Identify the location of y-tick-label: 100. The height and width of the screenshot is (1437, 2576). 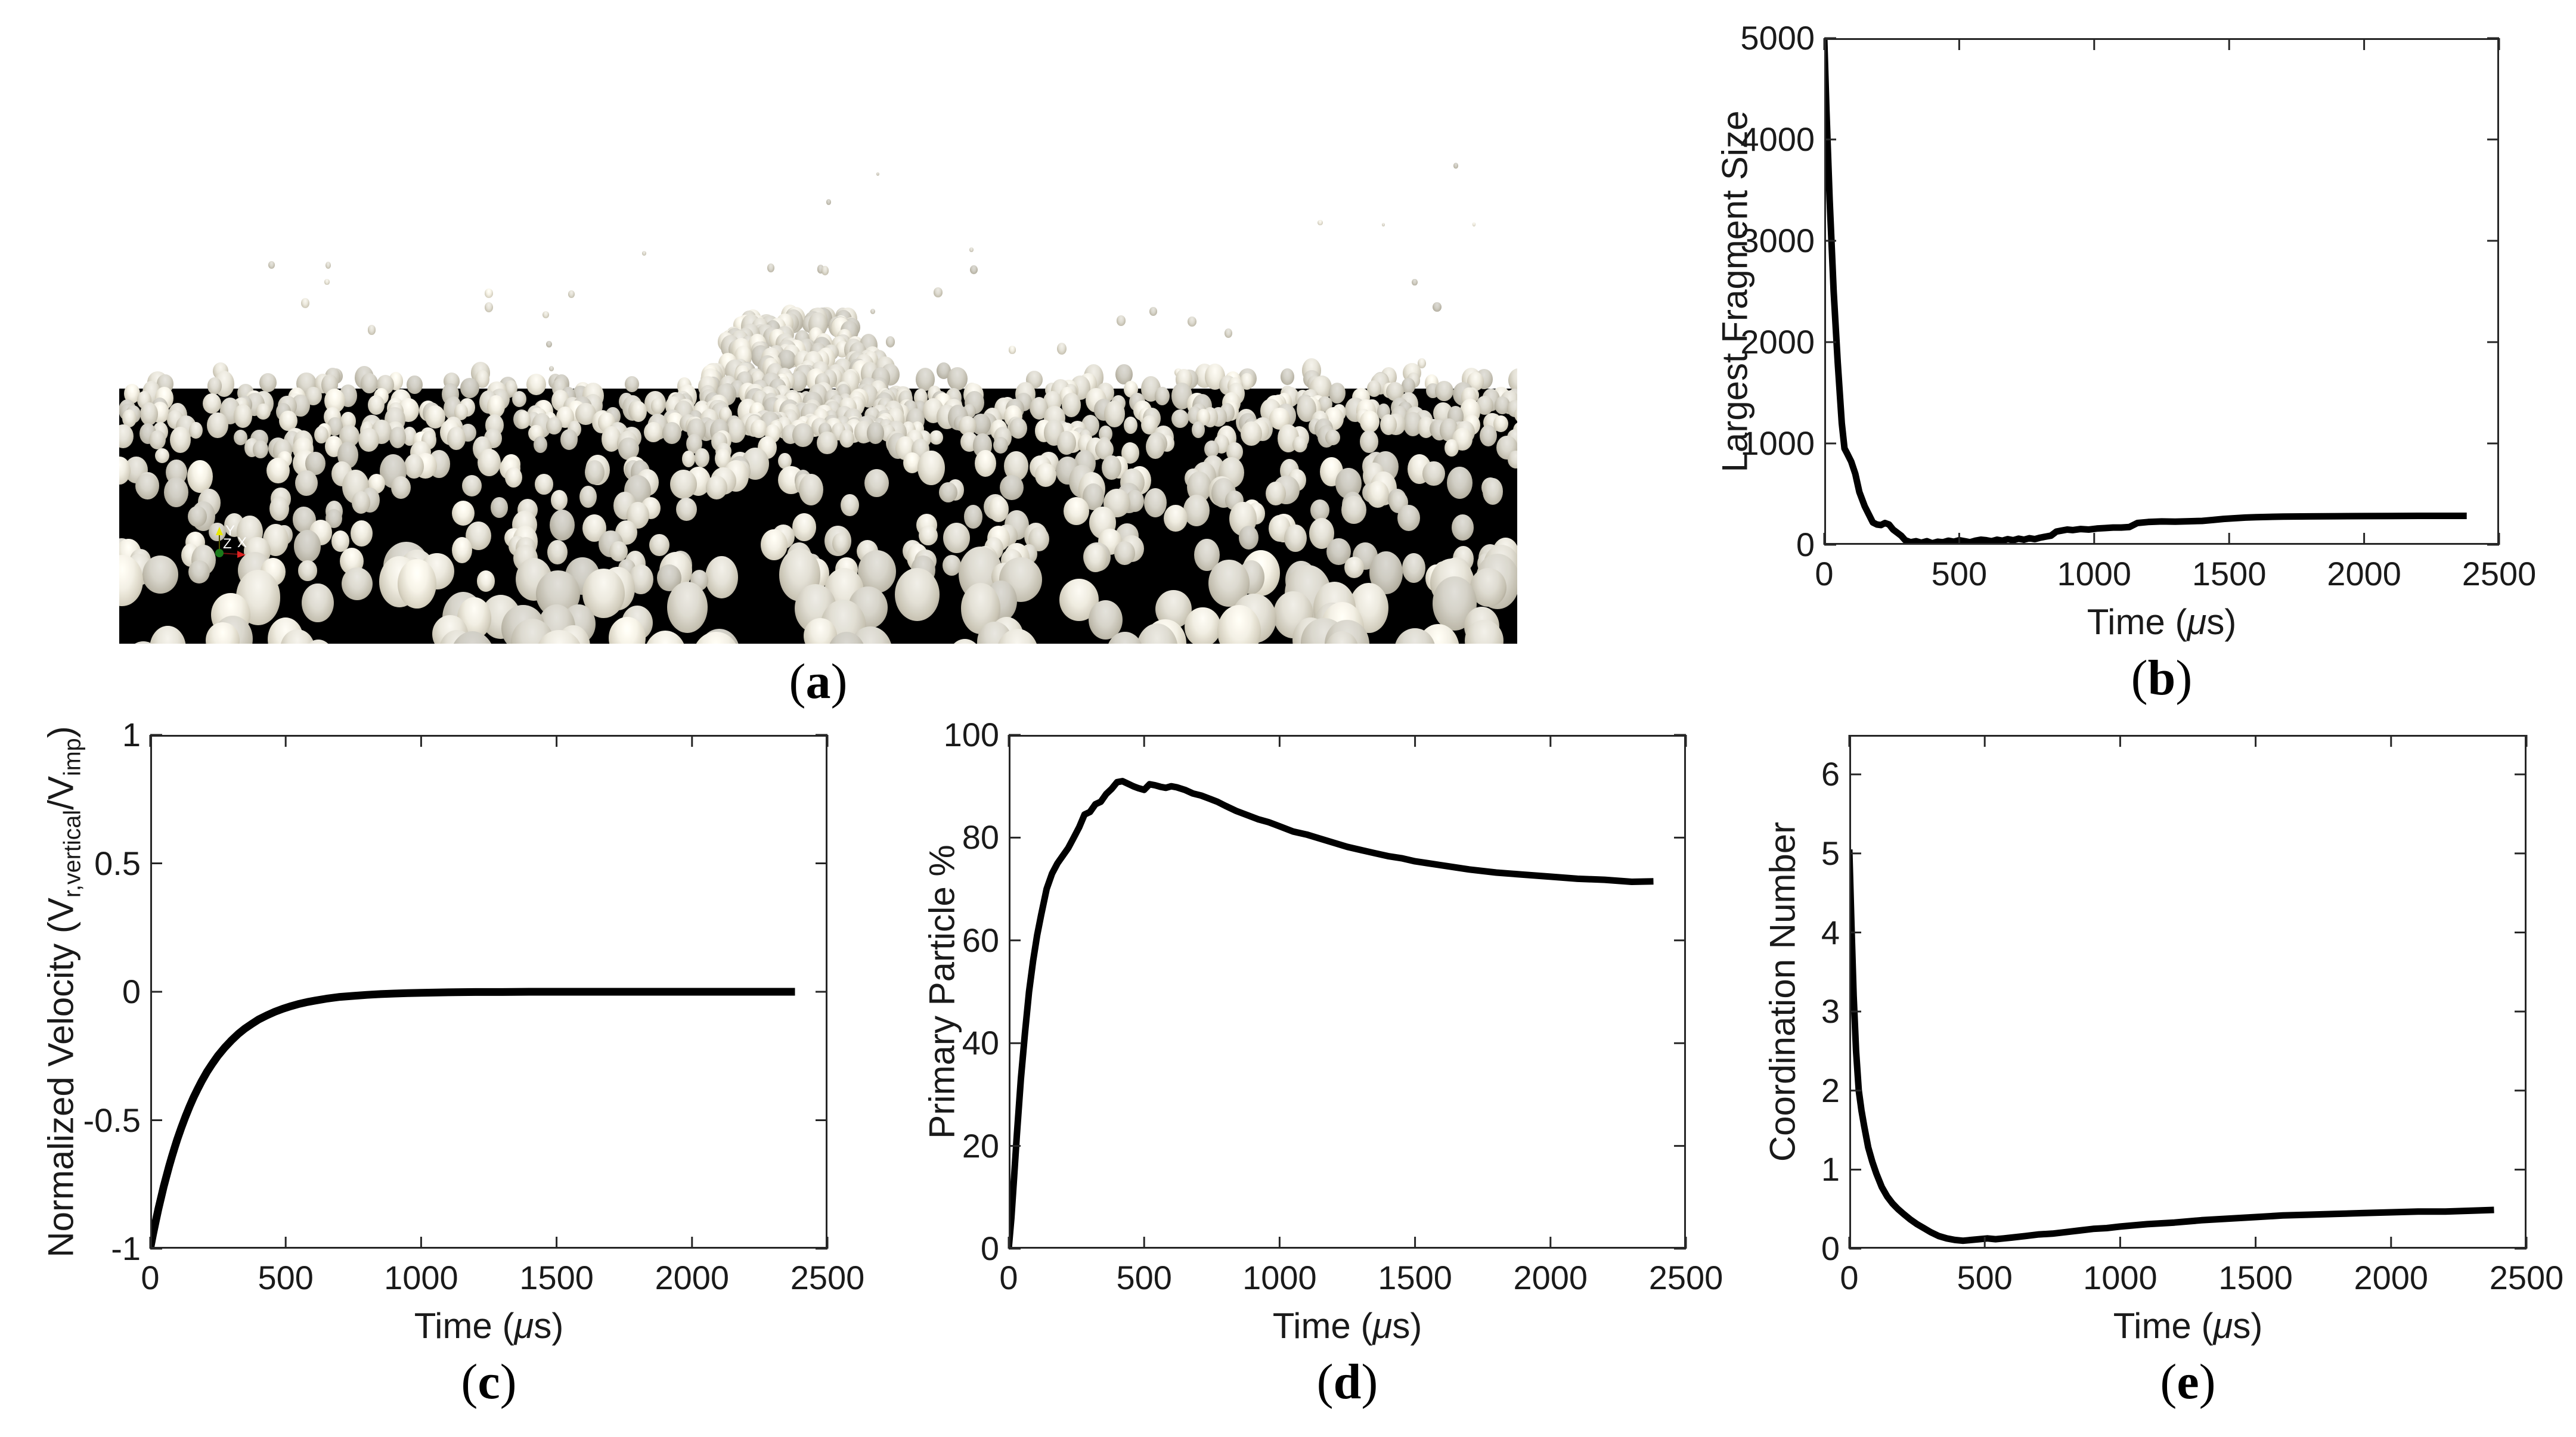
(971, 735).